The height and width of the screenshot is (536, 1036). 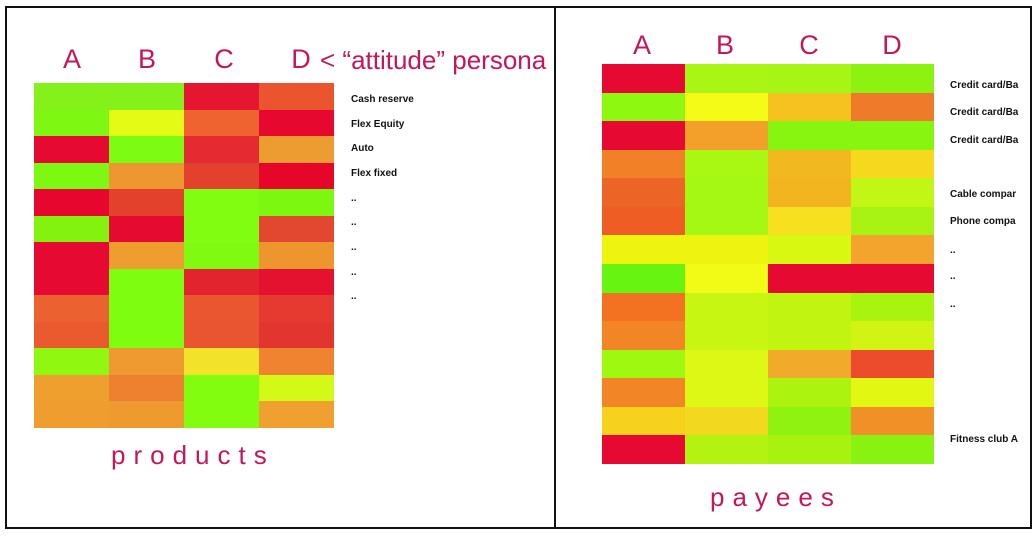 What do you see at coordinates (296, 176) in the screenshot?
I see `products-cell-r4-d` at bounding box center [296, 176].